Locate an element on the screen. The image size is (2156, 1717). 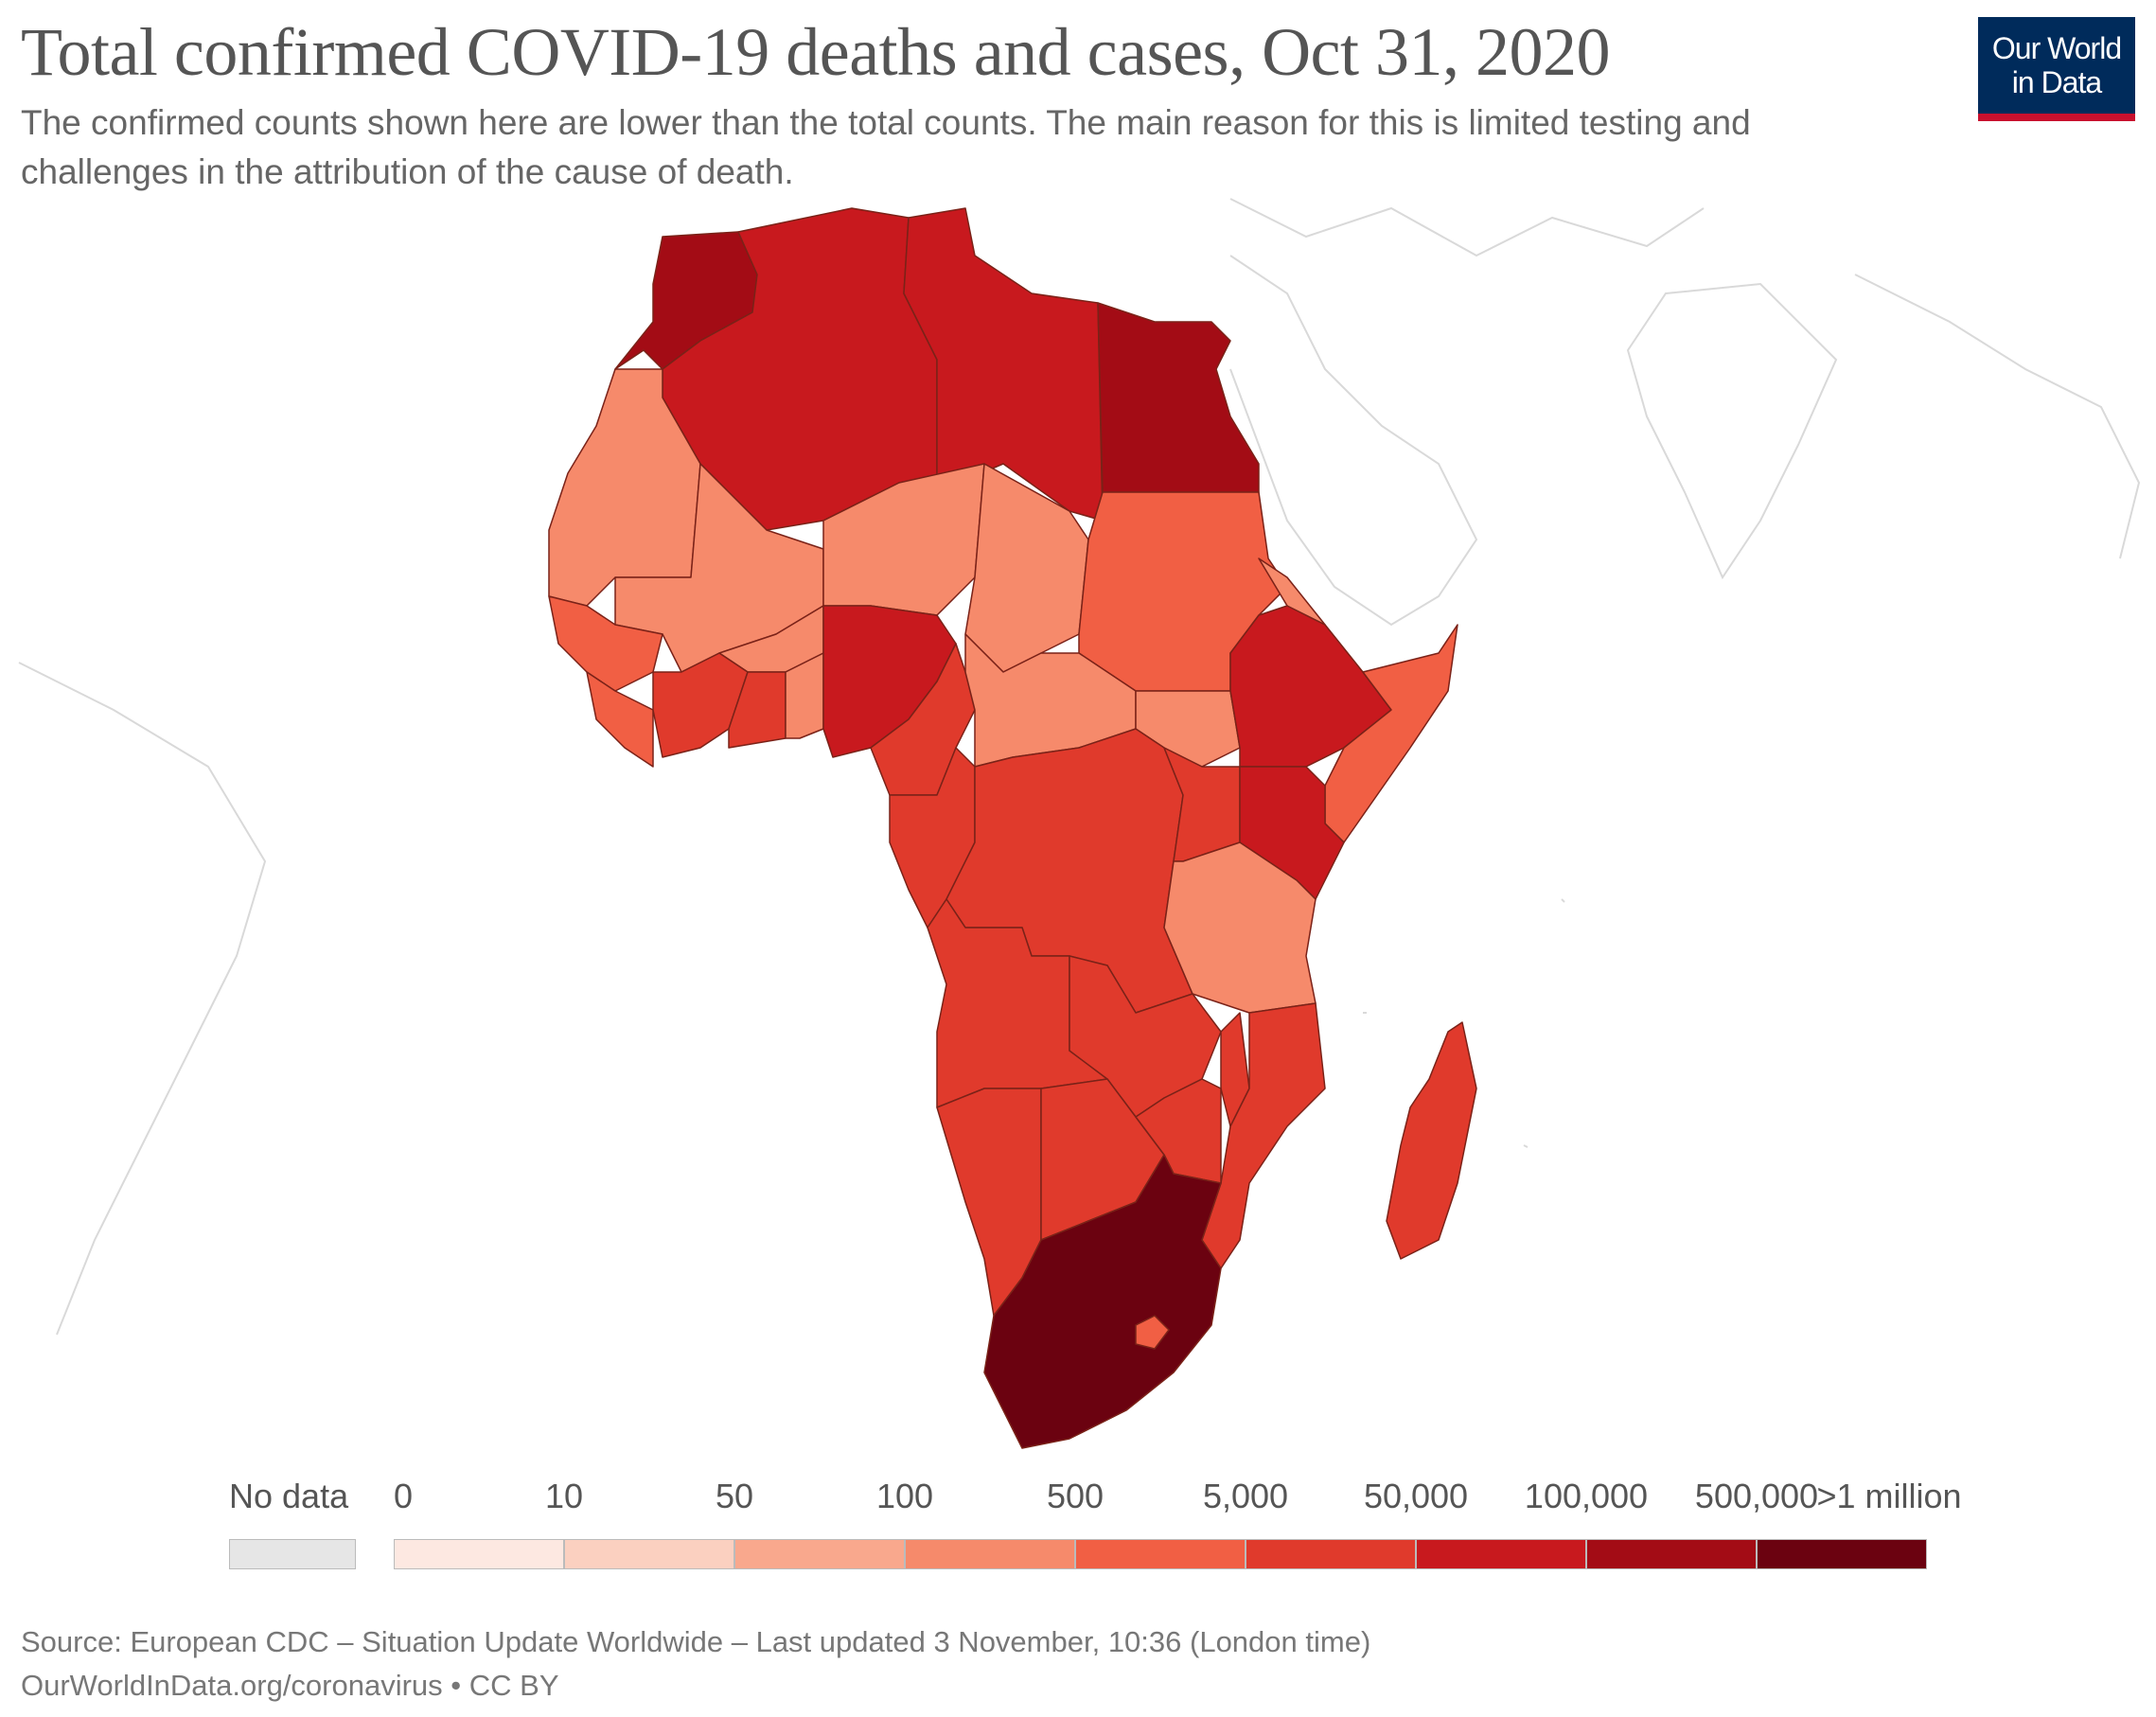
country-lesotho is located at coordinates (1152, 1332).